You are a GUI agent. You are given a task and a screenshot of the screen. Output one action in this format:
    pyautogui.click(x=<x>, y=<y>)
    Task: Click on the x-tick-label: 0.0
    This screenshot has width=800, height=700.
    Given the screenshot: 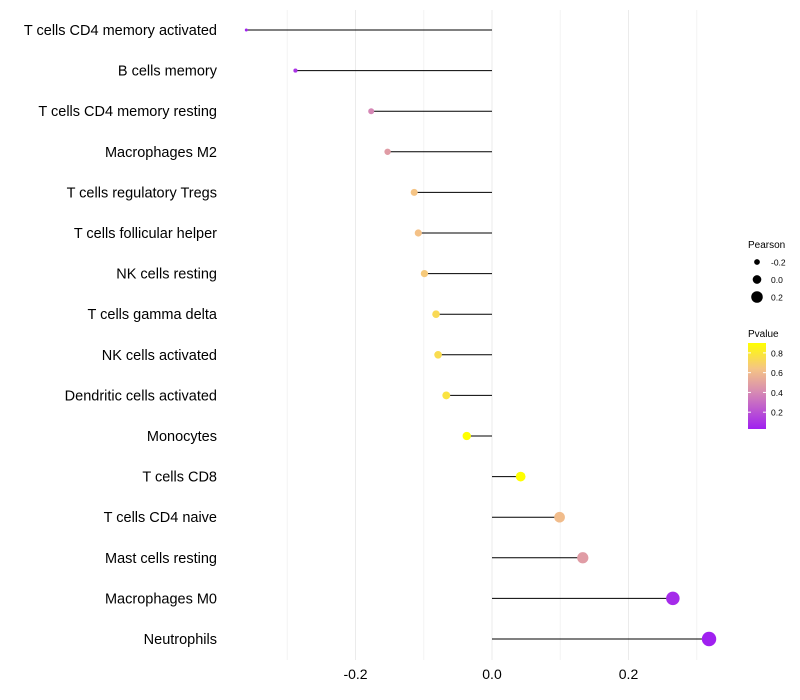 What is the action you would take?
    pyautogui.click(x=492, y=674)
    